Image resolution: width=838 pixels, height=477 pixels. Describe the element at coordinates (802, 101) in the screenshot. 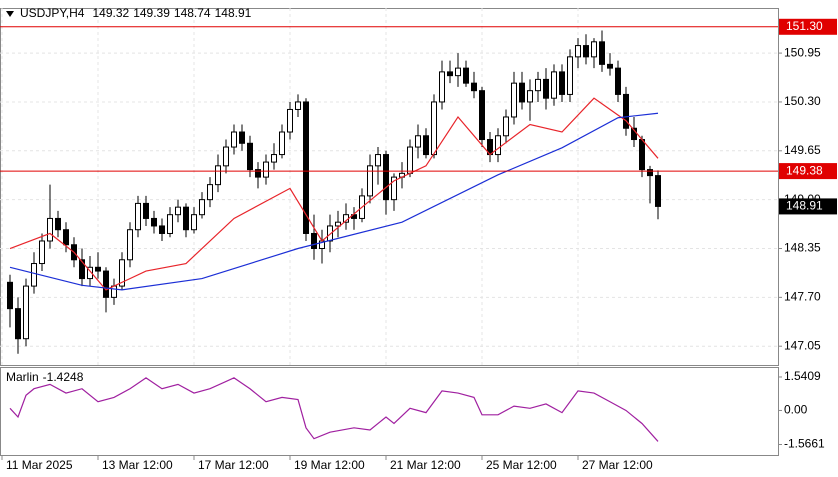

I see `y-tick-label: 150.30` at that location.